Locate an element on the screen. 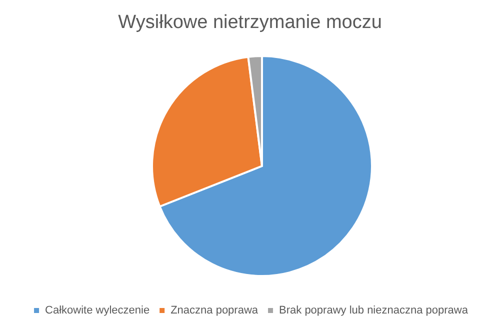  legend-label: Brak poprawy lub nieznaczna poprawa is located at coordinates (374, 310).